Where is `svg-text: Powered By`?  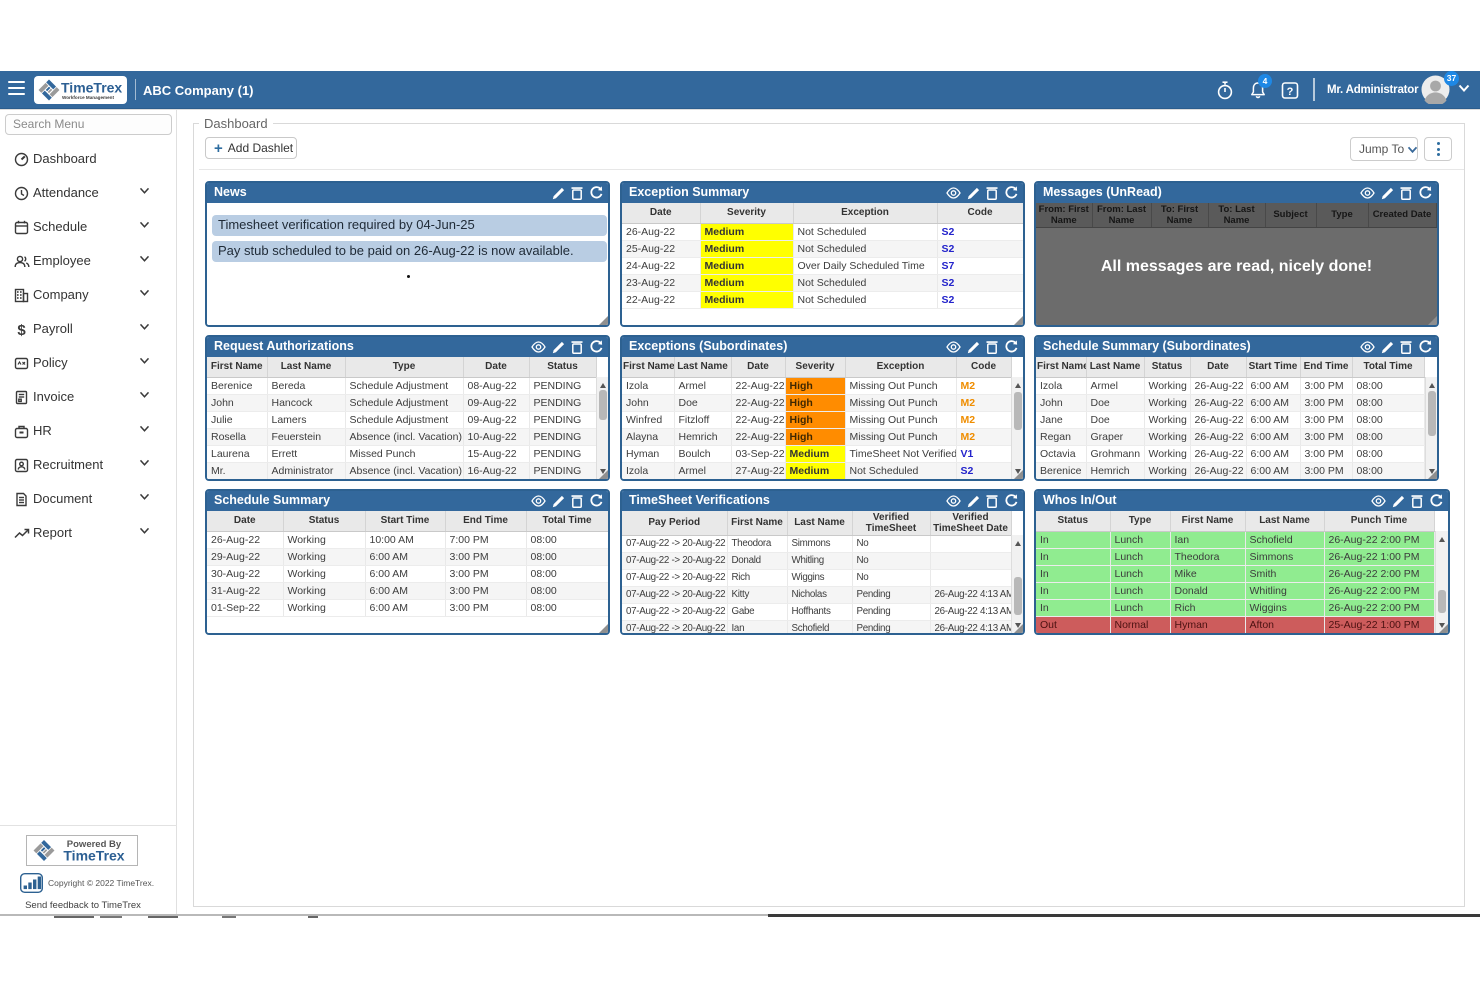 svg-text: Powered By is located at coordinates (94, 844).